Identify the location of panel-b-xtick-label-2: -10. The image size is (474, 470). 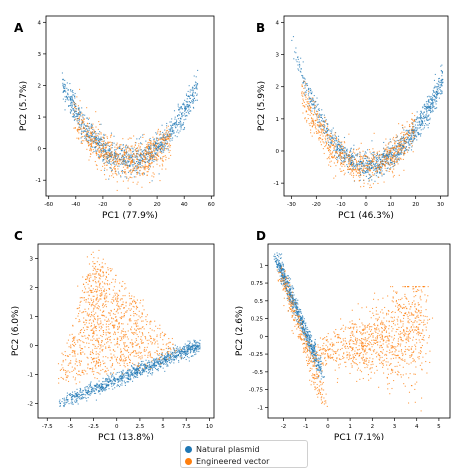
(341, 205).